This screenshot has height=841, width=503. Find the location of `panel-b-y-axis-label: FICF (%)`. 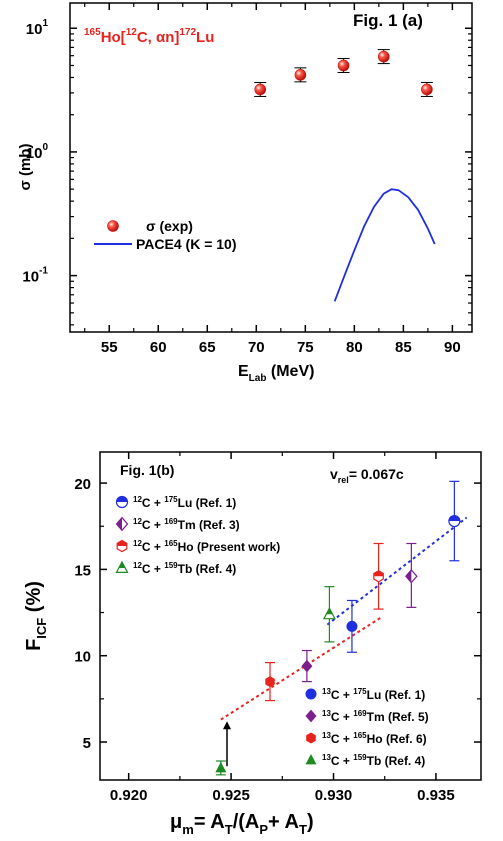

panel-b-y-axis-label: FICF (%) is located at coordinates (36, 616).